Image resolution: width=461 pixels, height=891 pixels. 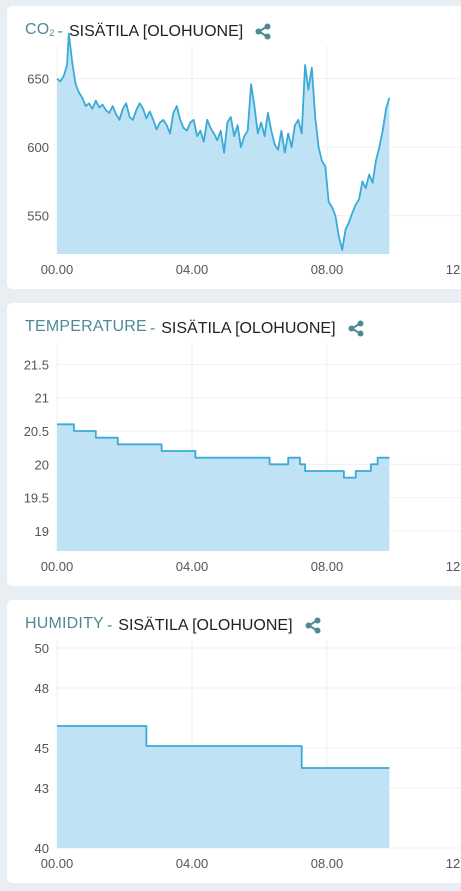 I want to click on y-tick-label: 48, so click(x=42, y=688).